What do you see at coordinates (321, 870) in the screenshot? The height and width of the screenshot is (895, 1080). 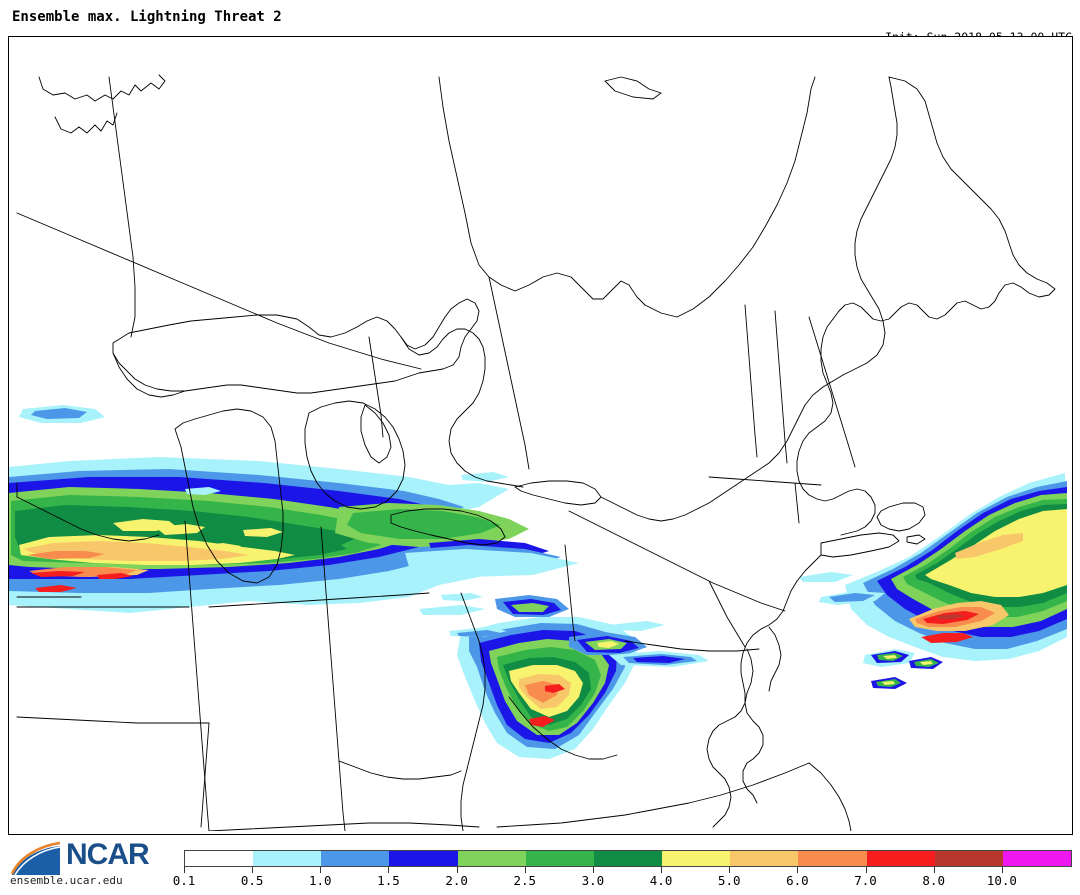 I see `colorbar-tick-1.0` at bounding box center [321, 870].